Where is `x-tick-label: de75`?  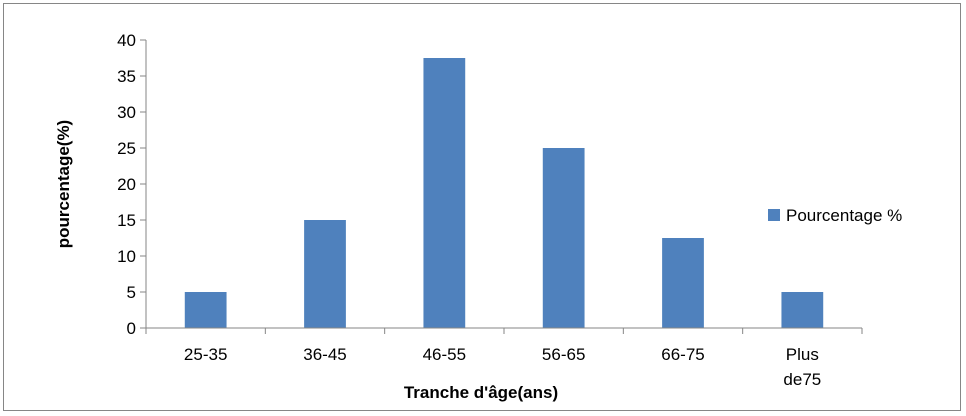
x-tick-label: de75 is located at coordinates (802, 379).